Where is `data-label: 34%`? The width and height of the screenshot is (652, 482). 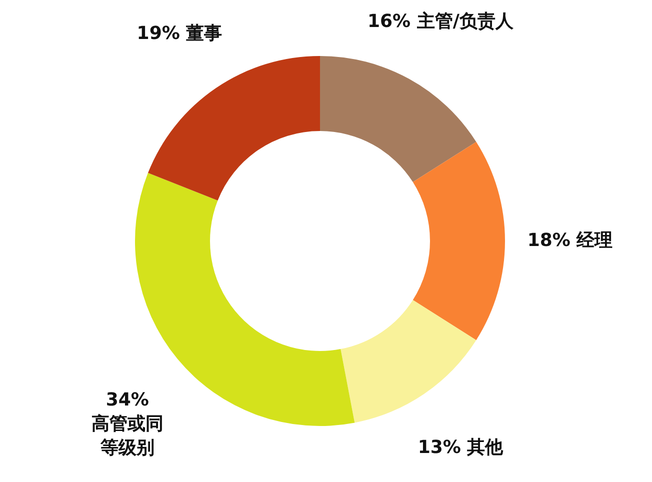
data-label: 34% is located at coordinates (127, 399).